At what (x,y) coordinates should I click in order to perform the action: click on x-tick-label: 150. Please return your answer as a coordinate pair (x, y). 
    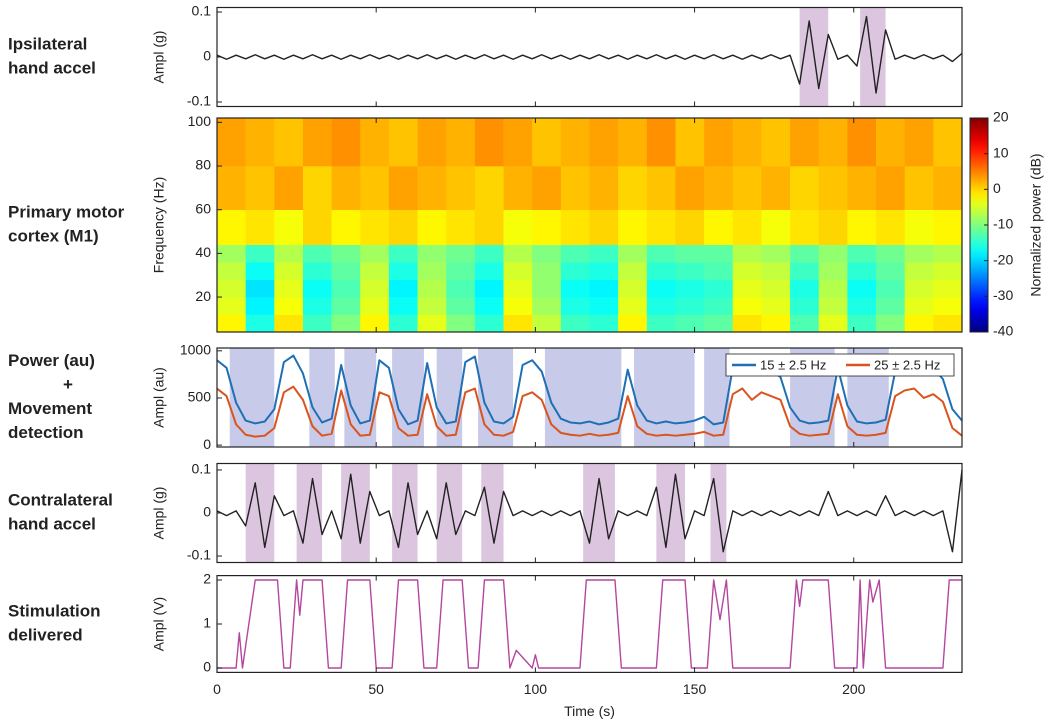
    Looking at the image, I should click on (695, 689).